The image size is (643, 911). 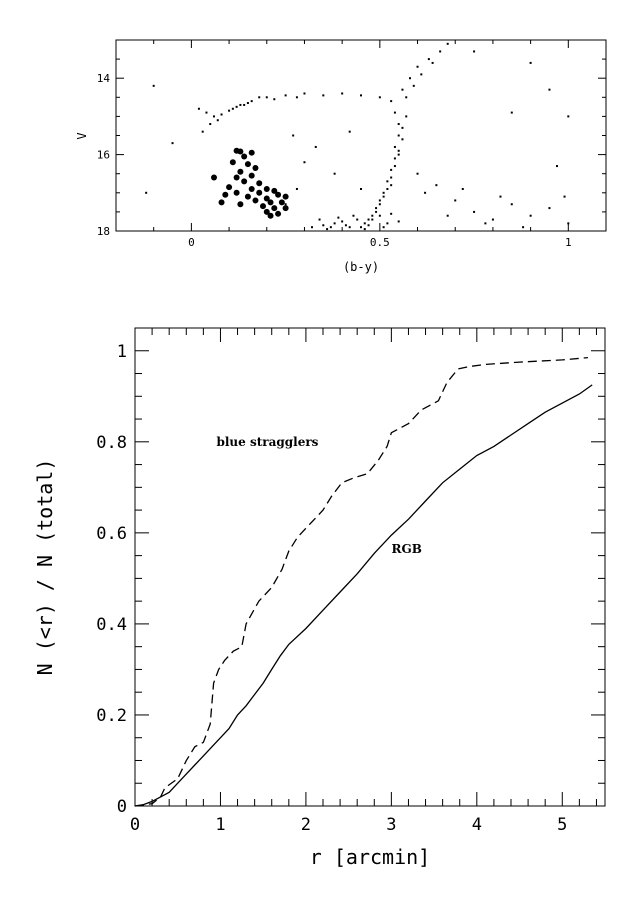 I want to click on cmd-x-tick-label: 0, so click(x=191, y=242).